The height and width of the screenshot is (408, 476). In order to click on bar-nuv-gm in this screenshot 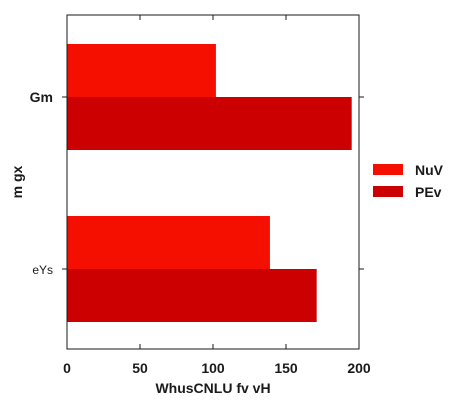, I will do `click(141, 70)`.